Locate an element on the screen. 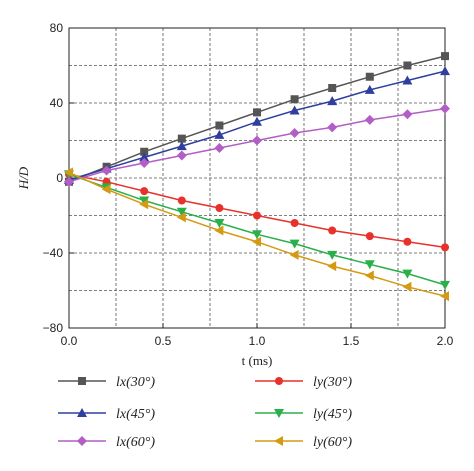 This screenshot has width=474, height=471. legend-item: lx(60°) is located at coordinates (106, 442).